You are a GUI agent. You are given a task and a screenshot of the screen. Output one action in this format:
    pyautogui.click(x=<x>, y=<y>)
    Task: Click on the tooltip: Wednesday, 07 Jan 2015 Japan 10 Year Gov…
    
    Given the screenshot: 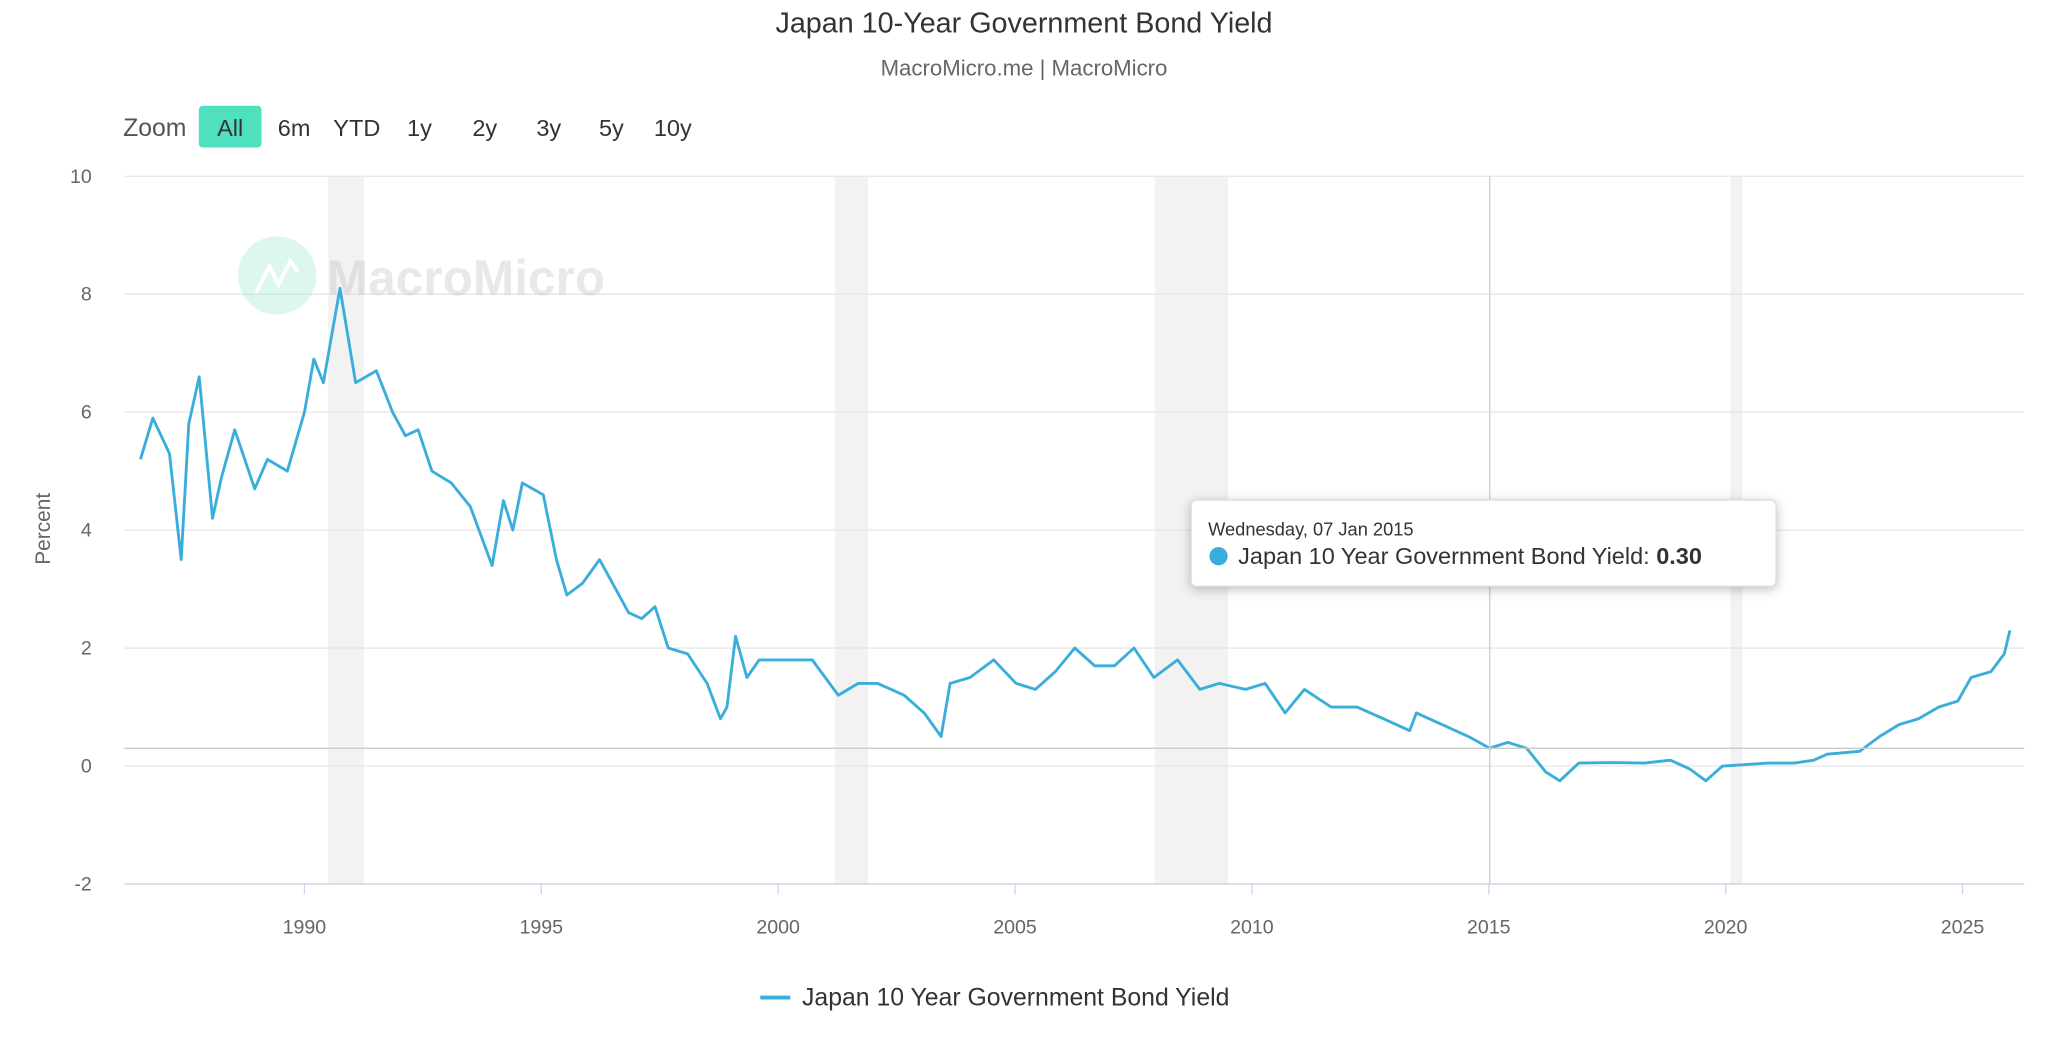 What is the action you would take?
    pyautogui.click(x=1483, y=543)
    